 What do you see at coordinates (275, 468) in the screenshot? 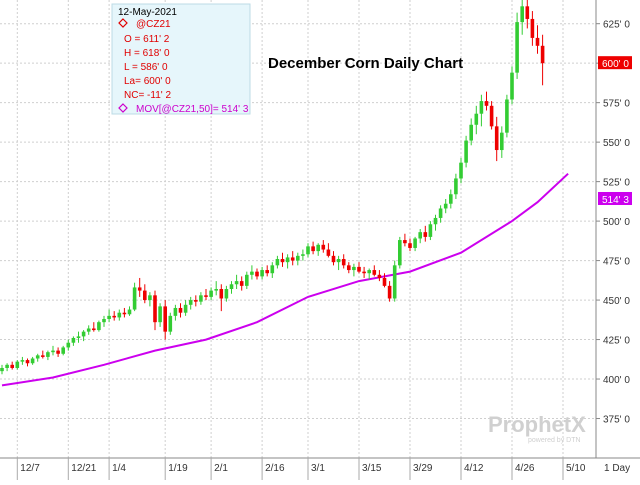
I see `x-tick-label: 2/16` at bounding box center [275, 468].